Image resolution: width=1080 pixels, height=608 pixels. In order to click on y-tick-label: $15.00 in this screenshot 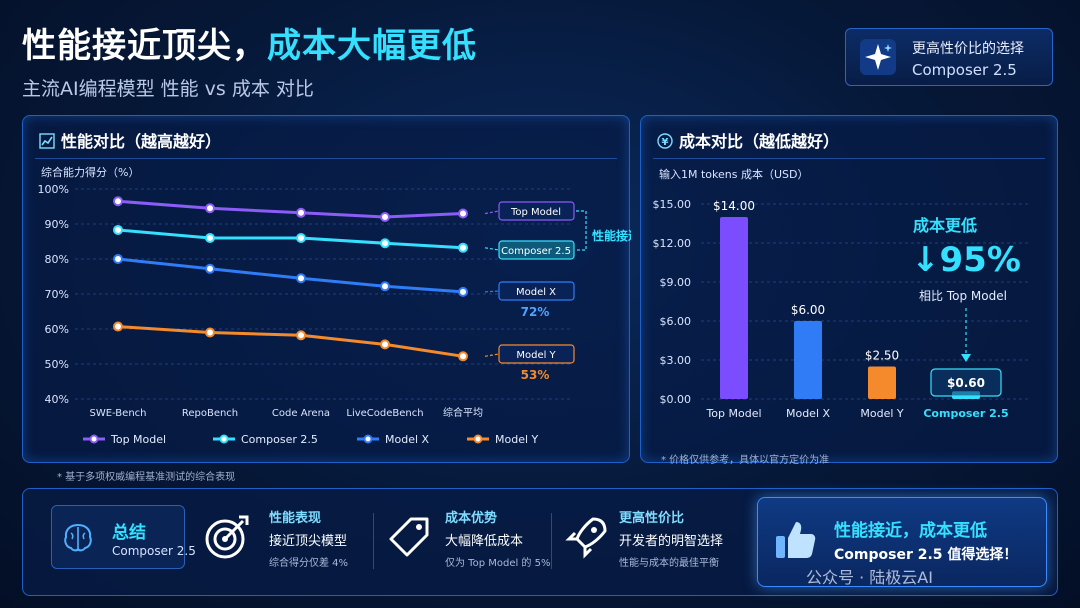, I will do `click(672, 204)`.